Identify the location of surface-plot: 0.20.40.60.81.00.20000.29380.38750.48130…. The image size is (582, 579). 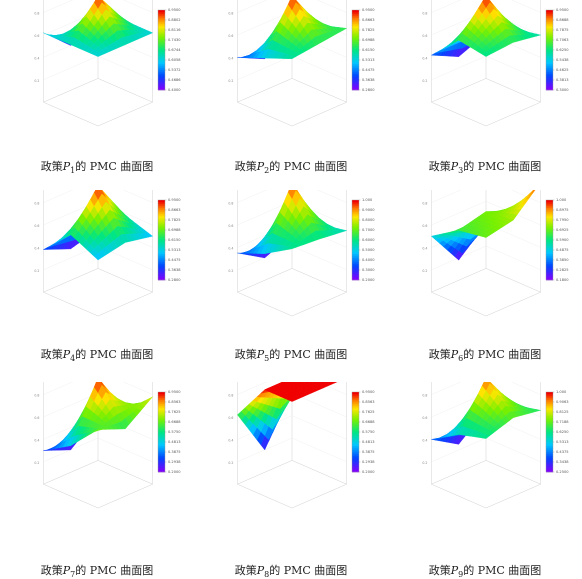
(107, 445).